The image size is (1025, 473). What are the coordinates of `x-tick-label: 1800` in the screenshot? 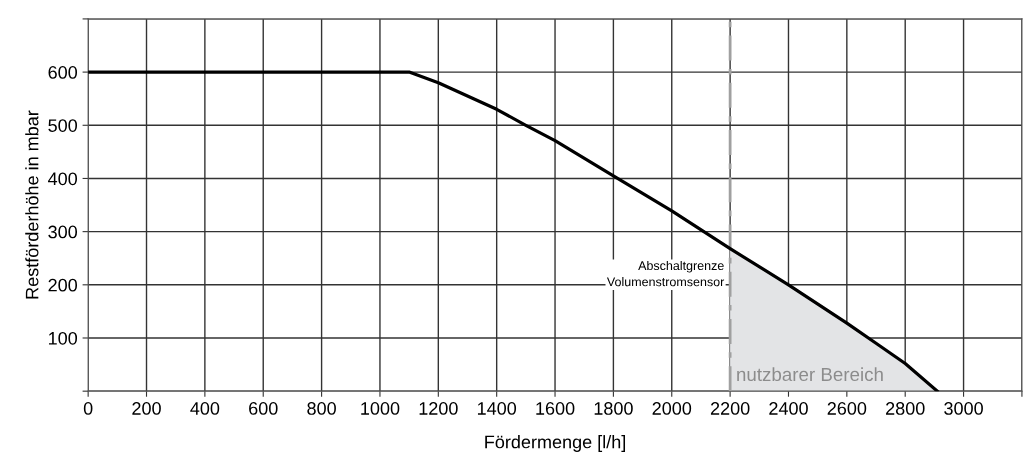 It's located at (613, 408).